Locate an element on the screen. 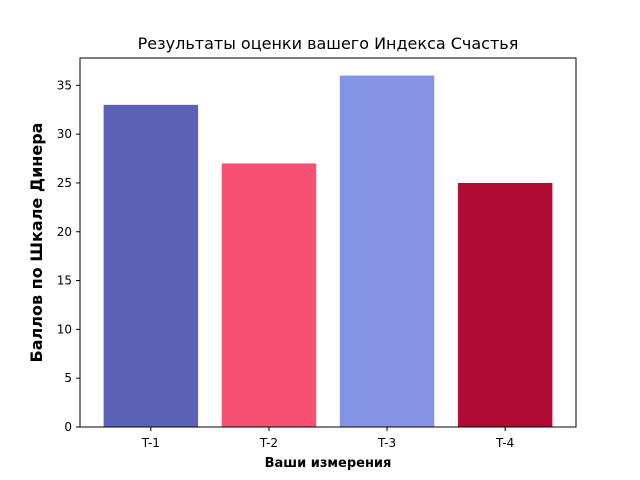 This screenshot has height=480, width=640. y-tick-label: 15 is located at coordinates (64, 281).